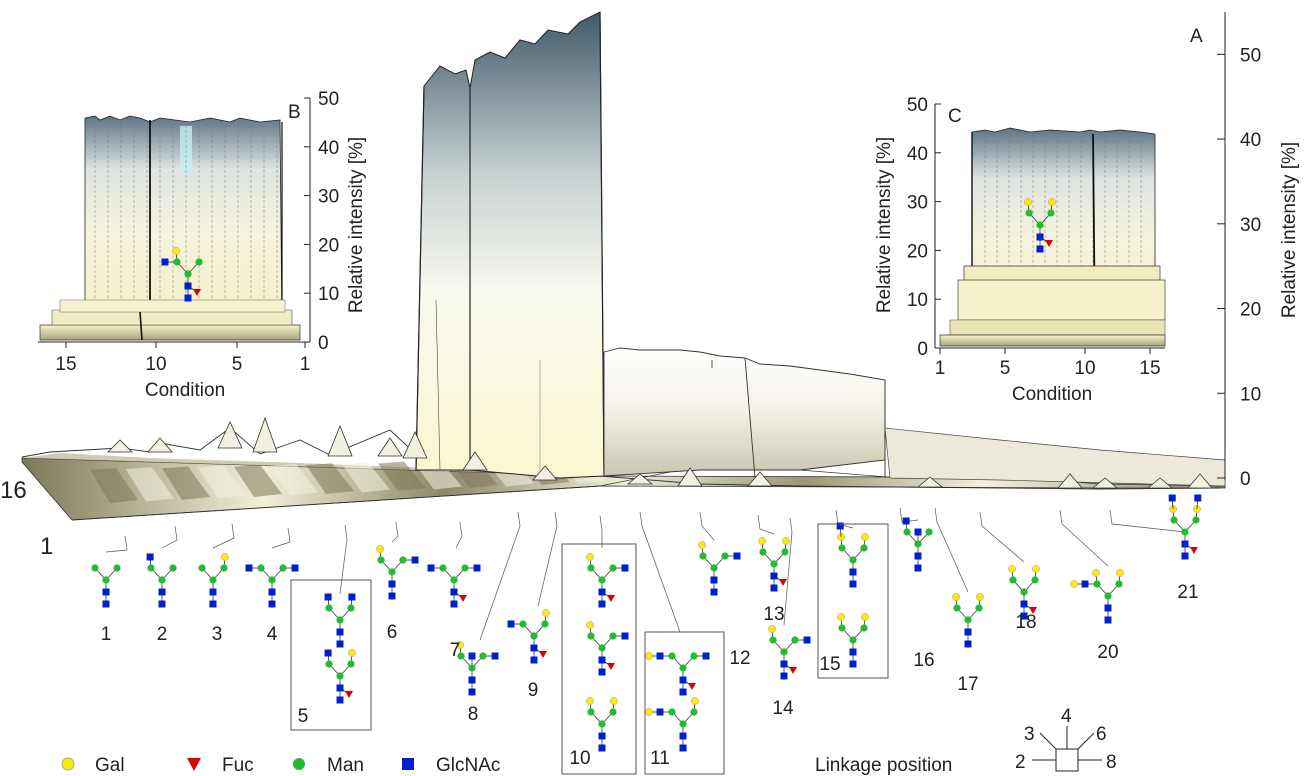 The height and width of the screenshot is (776, 1311). What do you see at coordinates (917, 251) in the screenshot?
I see `inset-c-ytick: 20` at bounding box center [917, 251].